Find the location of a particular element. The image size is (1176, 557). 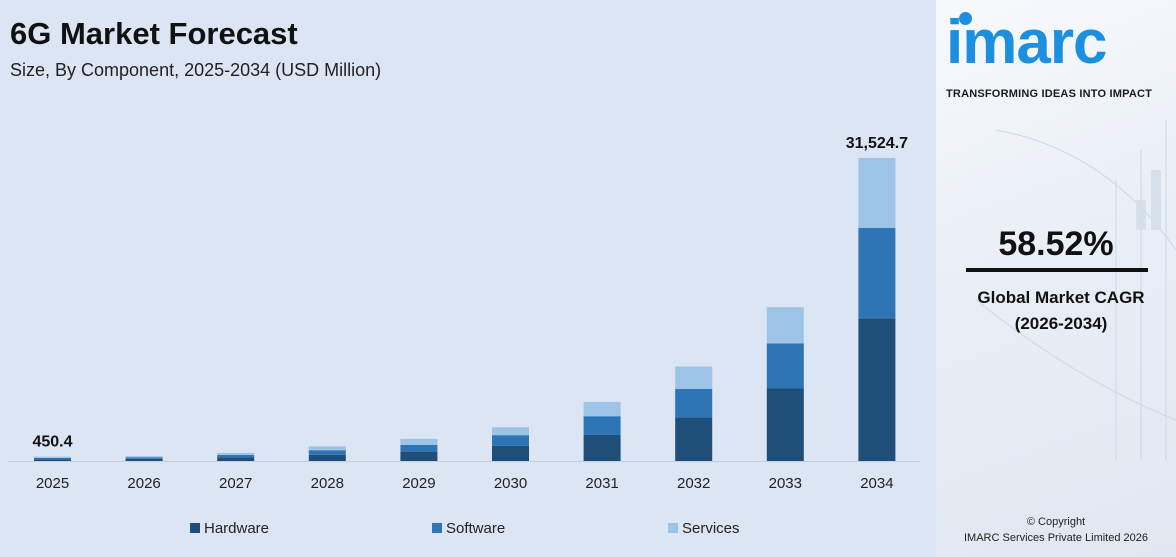

bar-services-2029 is located at coordinates (419, 441).